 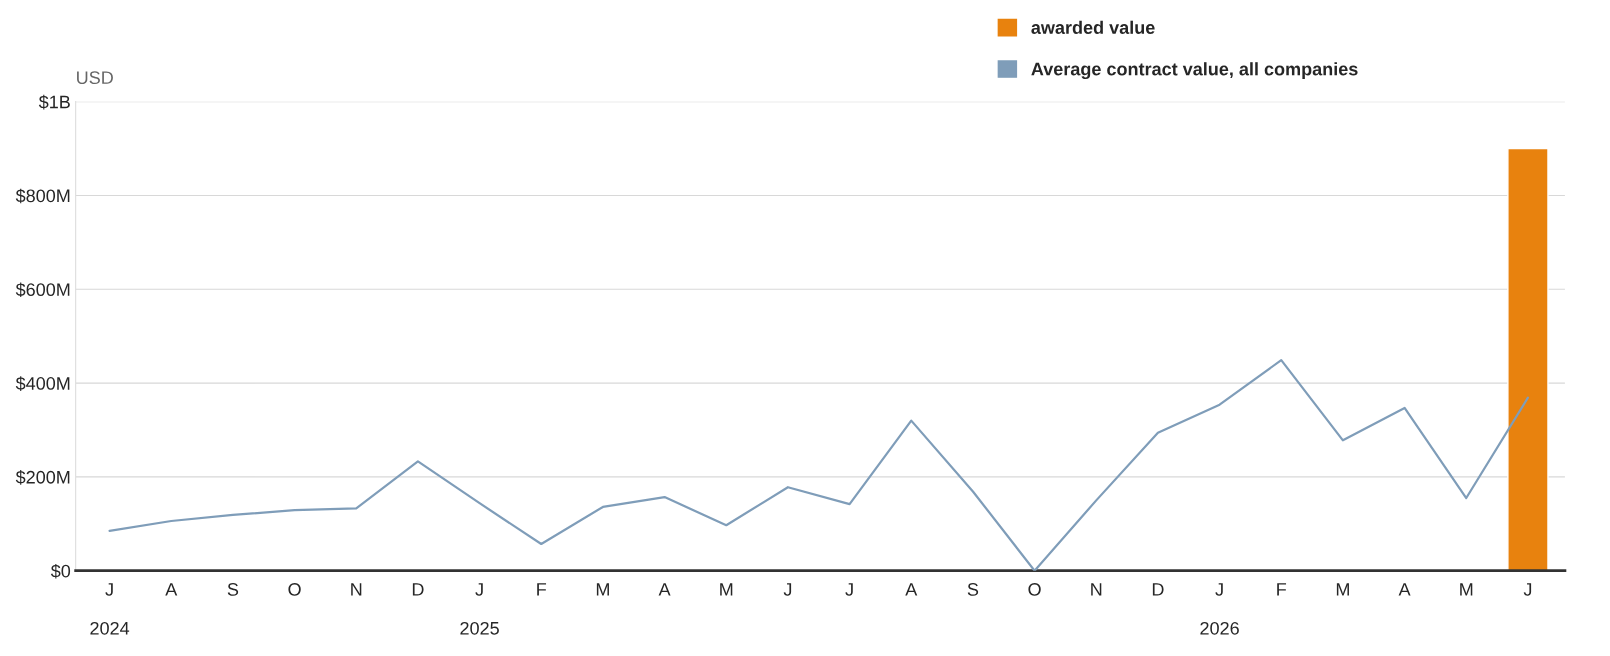 I want to click on category-label: J 2025, so click(x=479, y=609).